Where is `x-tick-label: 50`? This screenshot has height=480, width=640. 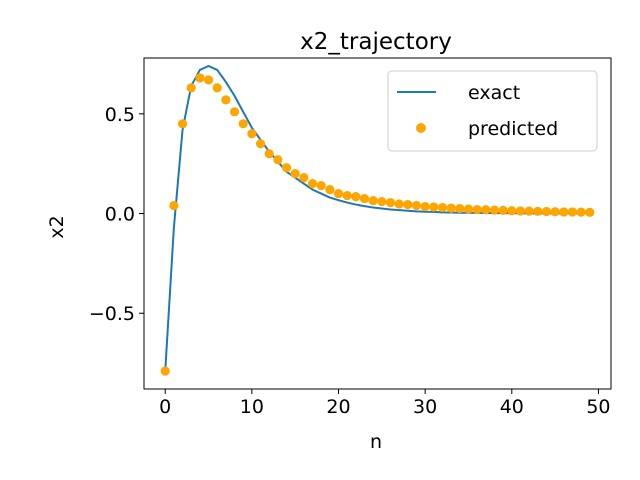 x-tick-label: 50 is located at coordinates (598, 407).